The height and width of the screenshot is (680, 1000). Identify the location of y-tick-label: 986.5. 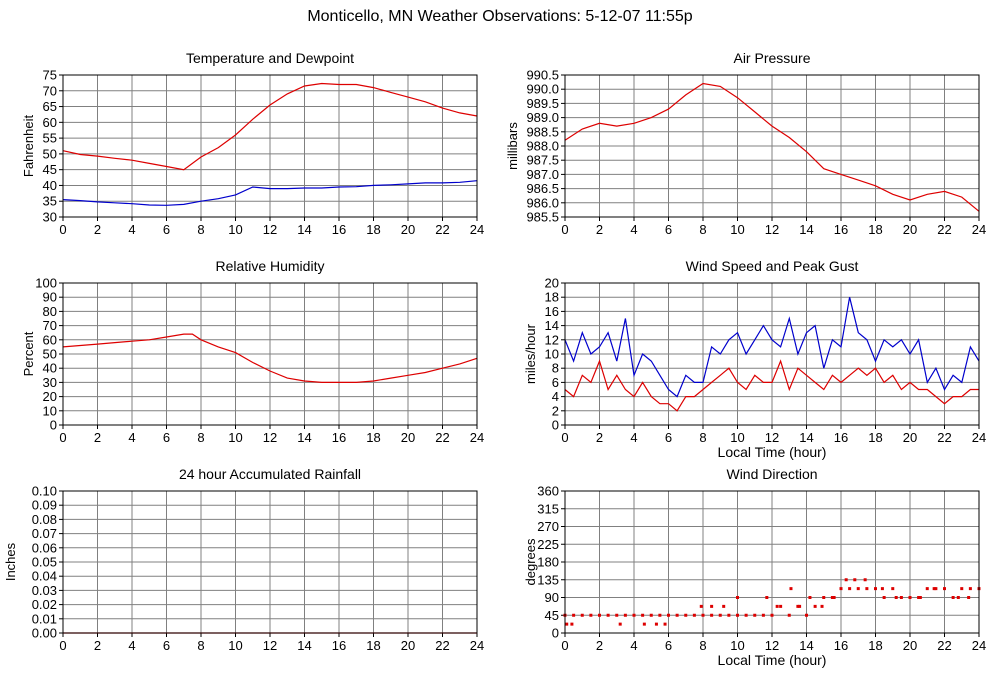
(542, 188).